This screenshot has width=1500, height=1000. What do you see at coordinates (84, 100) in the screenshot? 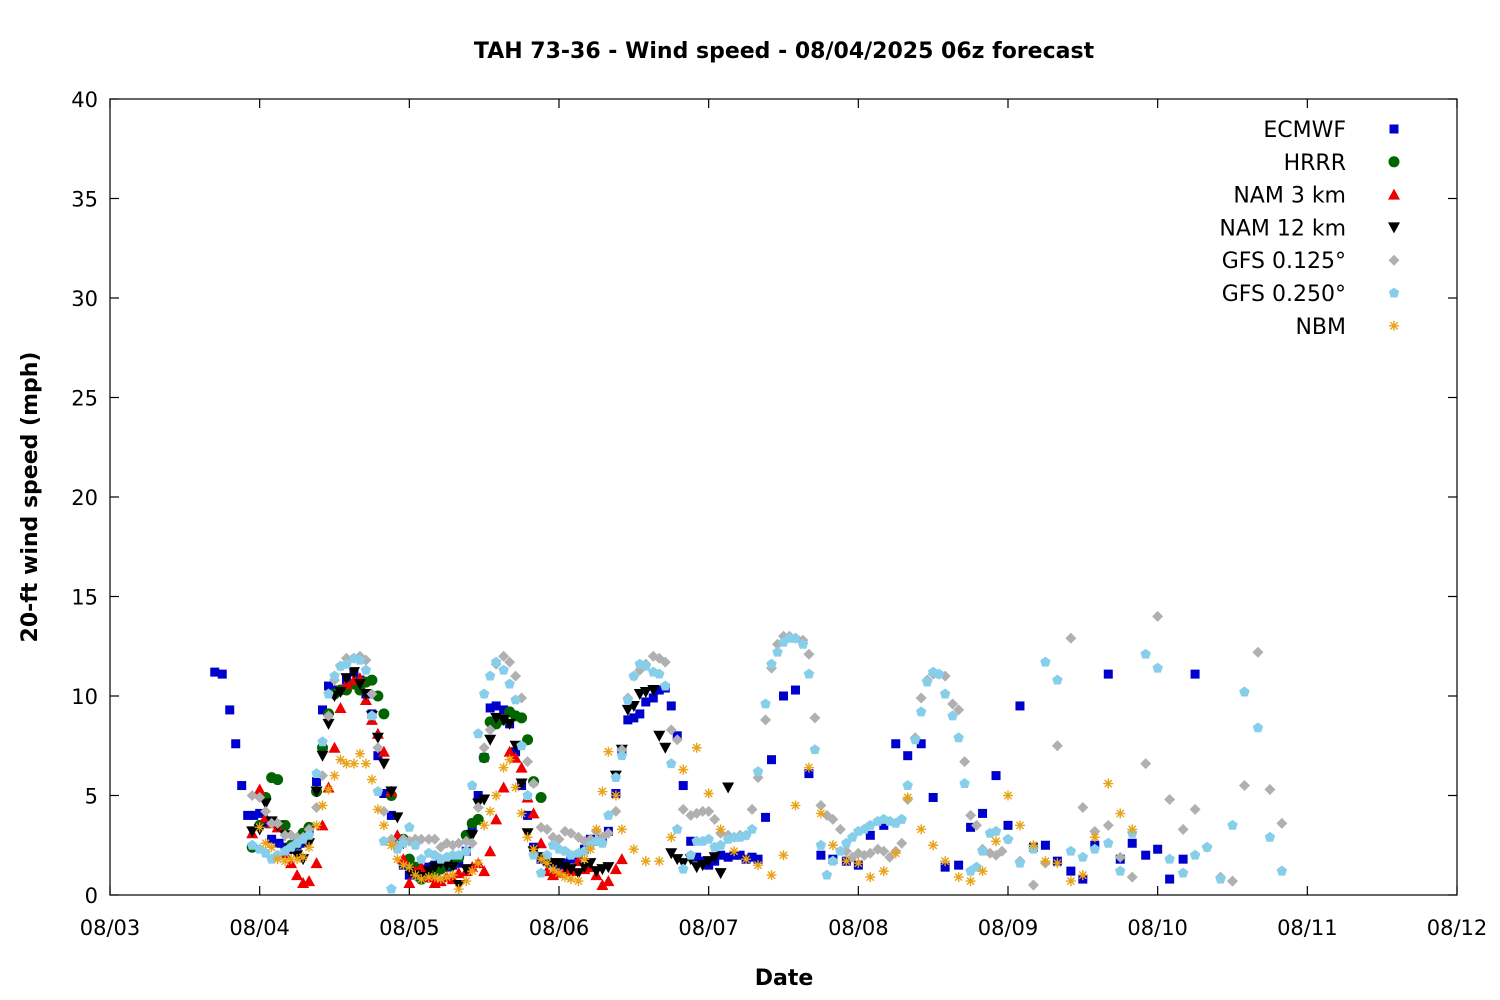
I see `y-tick-label: 40` at bounding box center [84, 100].